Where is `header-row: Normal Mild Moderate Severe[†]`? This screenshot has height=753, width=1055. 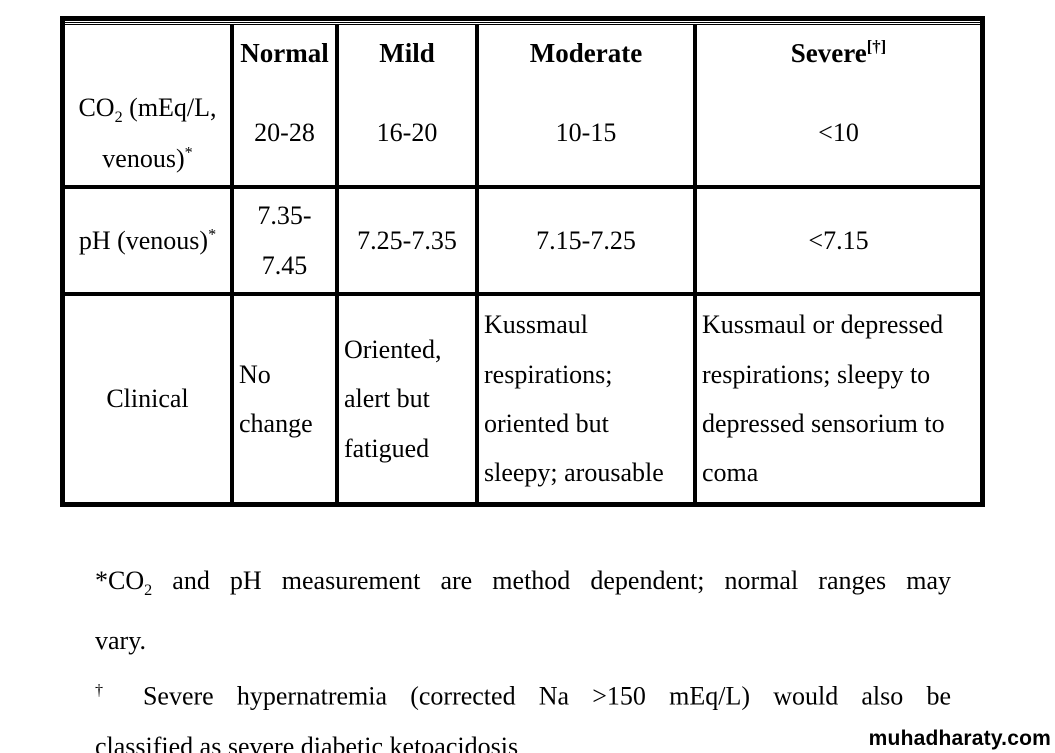
header-row: Normal Mild Moderate Severe[†] is located at coordinates (522, 53).